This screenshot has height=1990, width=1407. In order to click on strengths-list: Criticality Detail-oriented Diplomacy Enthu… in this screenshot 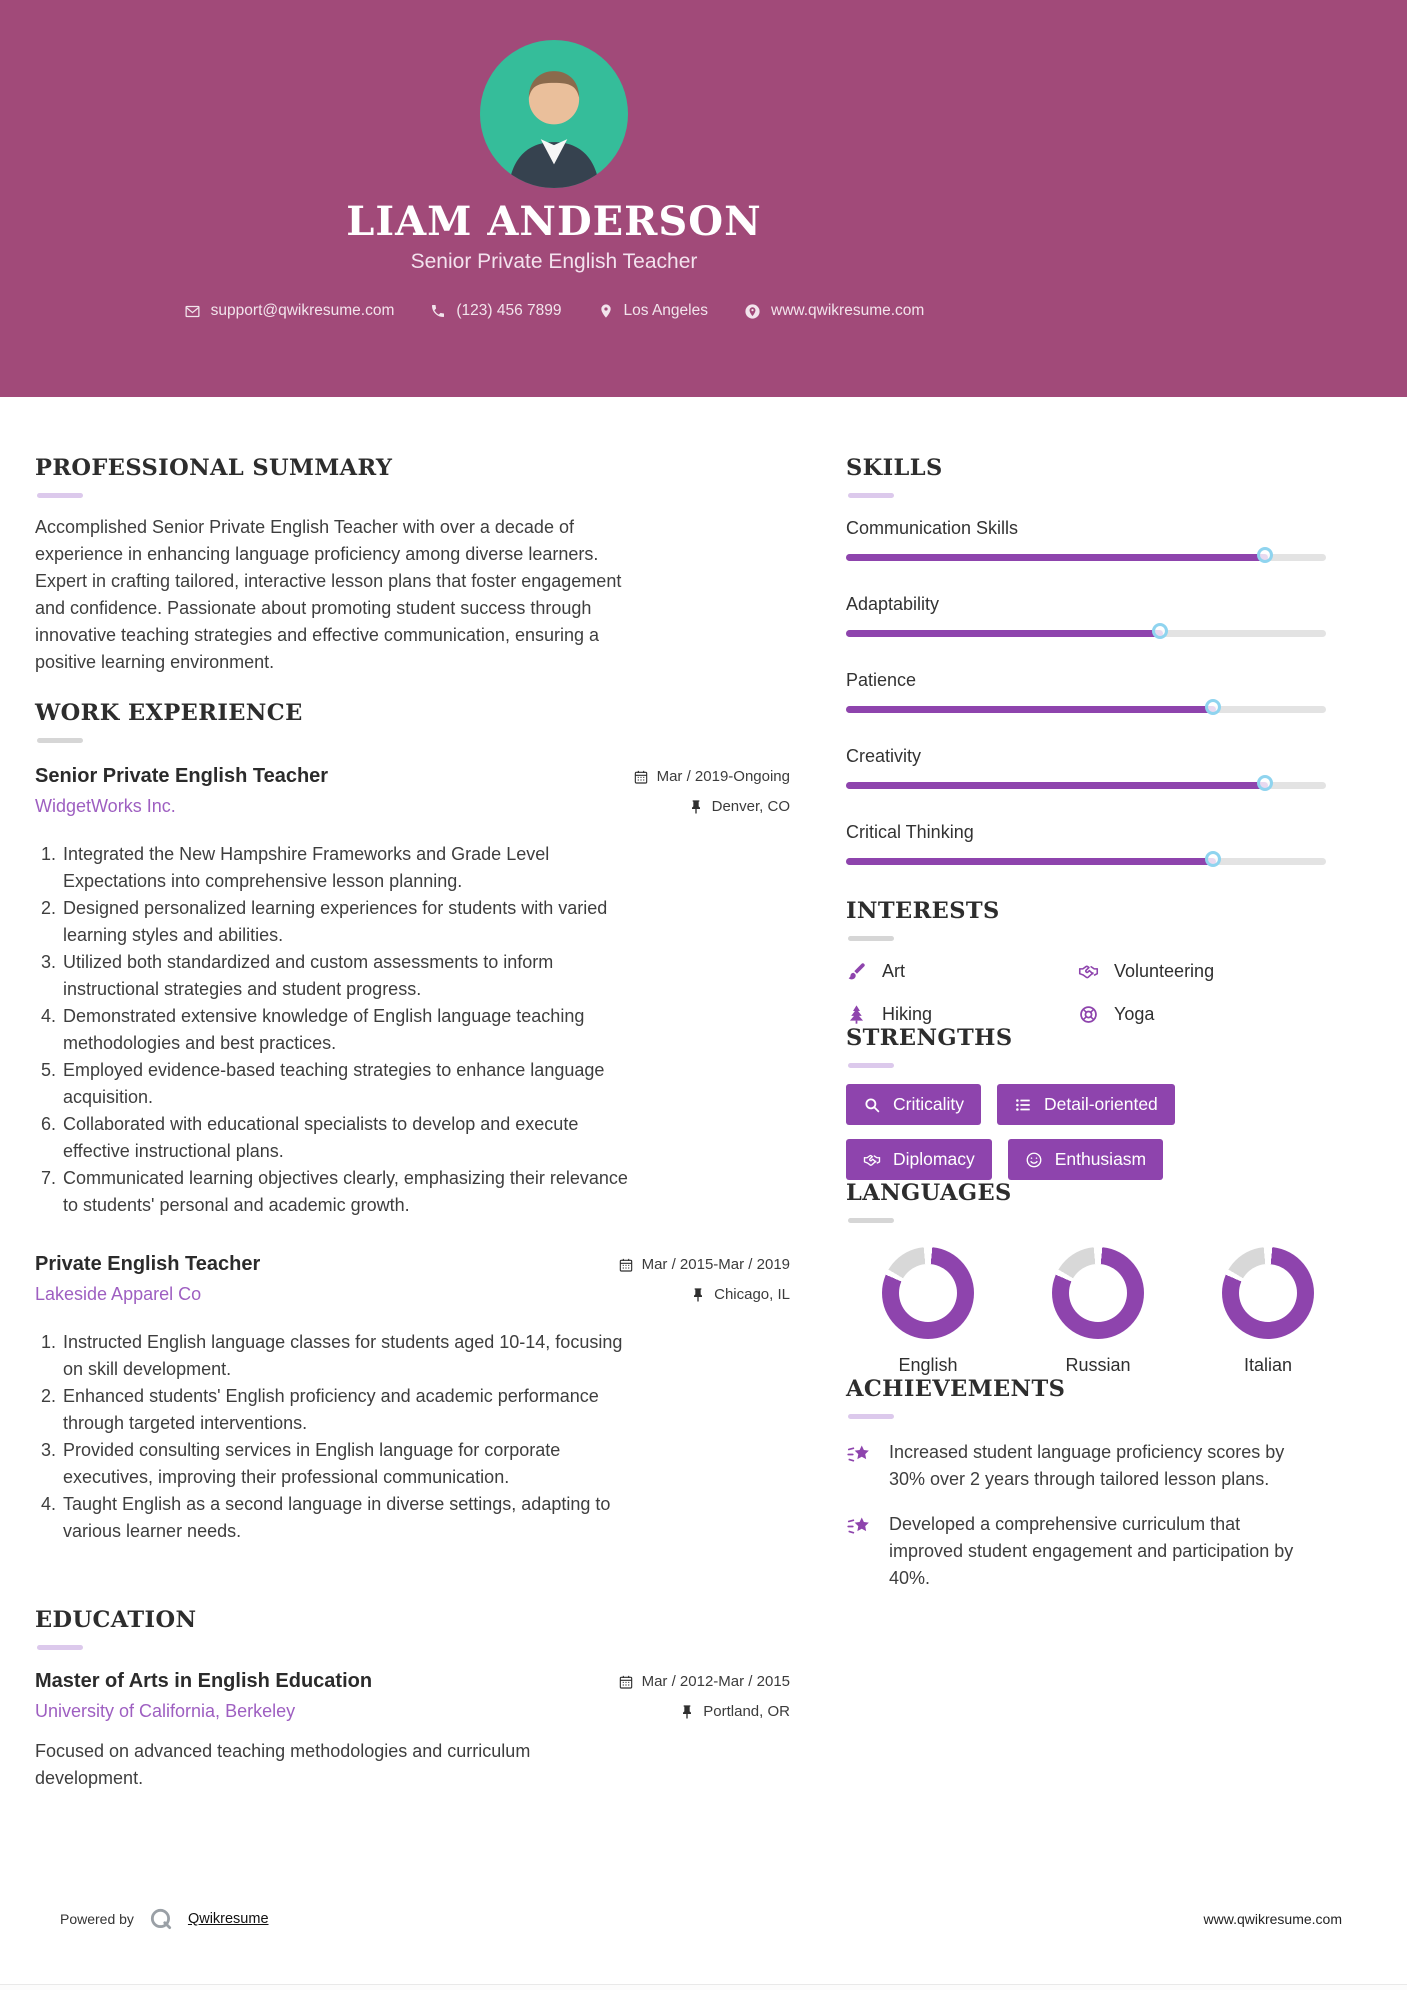, I will do `click(1056, 1132)`.